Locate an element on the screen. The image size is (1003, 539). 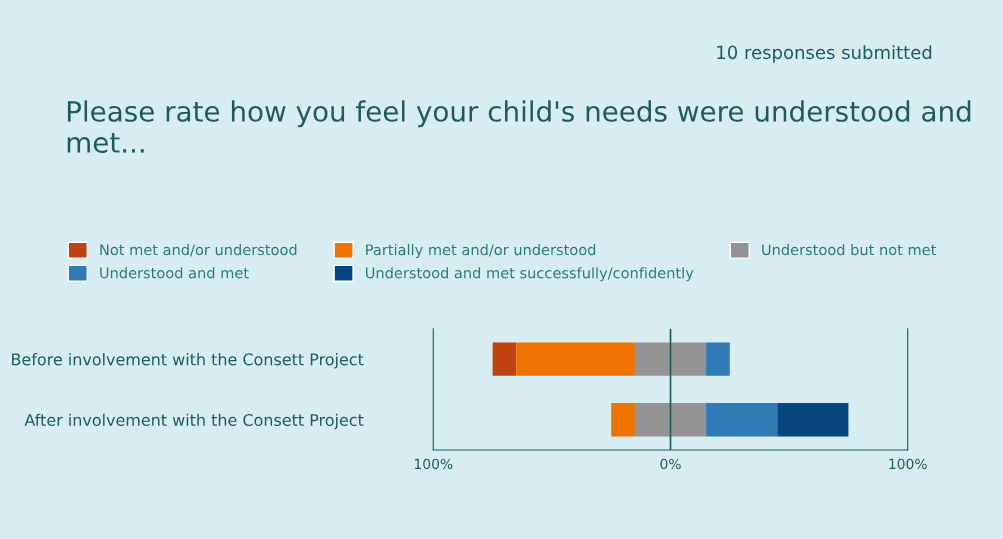
x-tick-label: 0% is located at coordinates (670, 464).